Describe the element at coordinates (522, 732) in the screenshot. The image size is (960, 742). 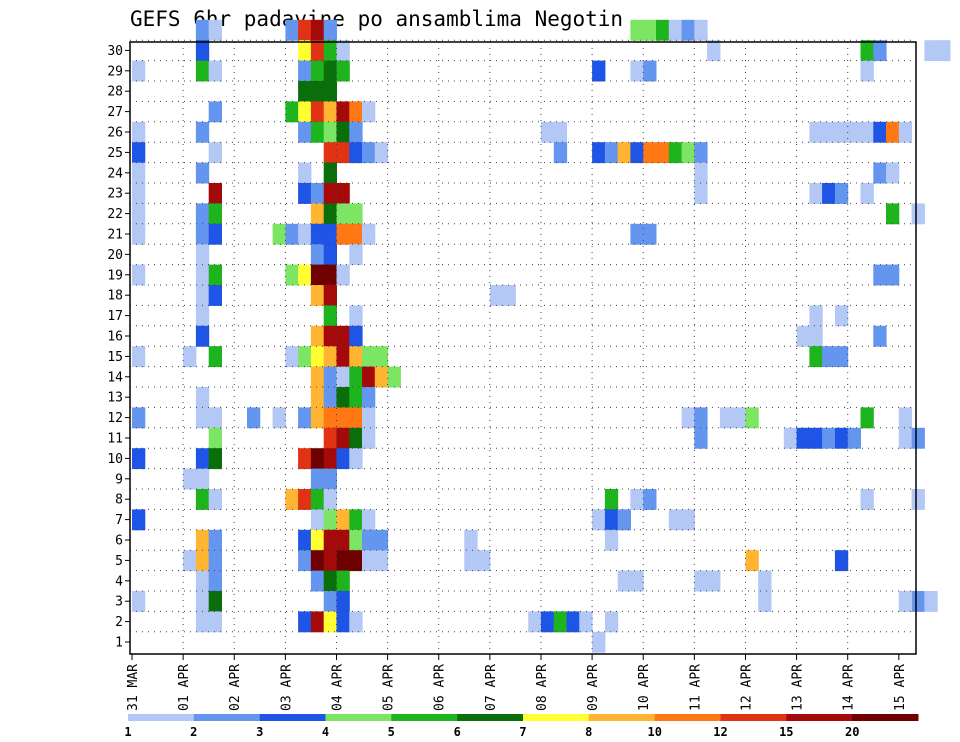
I see `colorbar-label: 7` at that location.